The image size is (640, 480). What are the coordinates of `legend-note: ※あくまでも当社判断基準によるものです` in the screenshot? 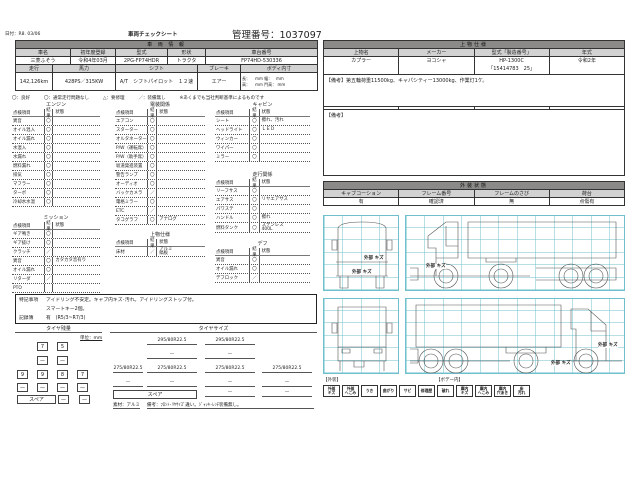 It's located at (222, 98).